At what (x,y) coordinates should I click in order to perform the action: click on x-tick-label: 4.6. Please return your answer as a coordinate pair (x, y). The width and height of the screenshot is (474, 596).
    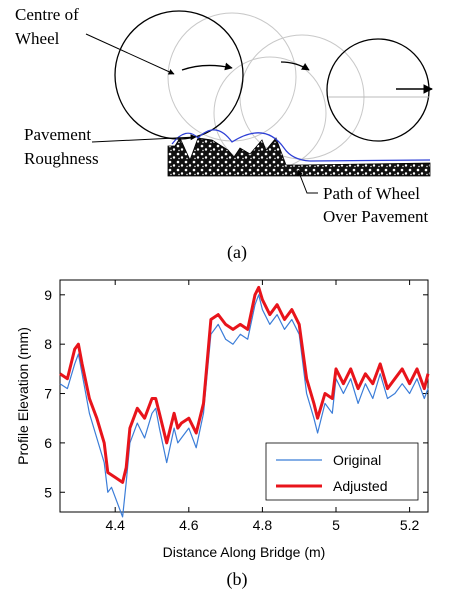
    Looking at the image, I should click on (189, 525).